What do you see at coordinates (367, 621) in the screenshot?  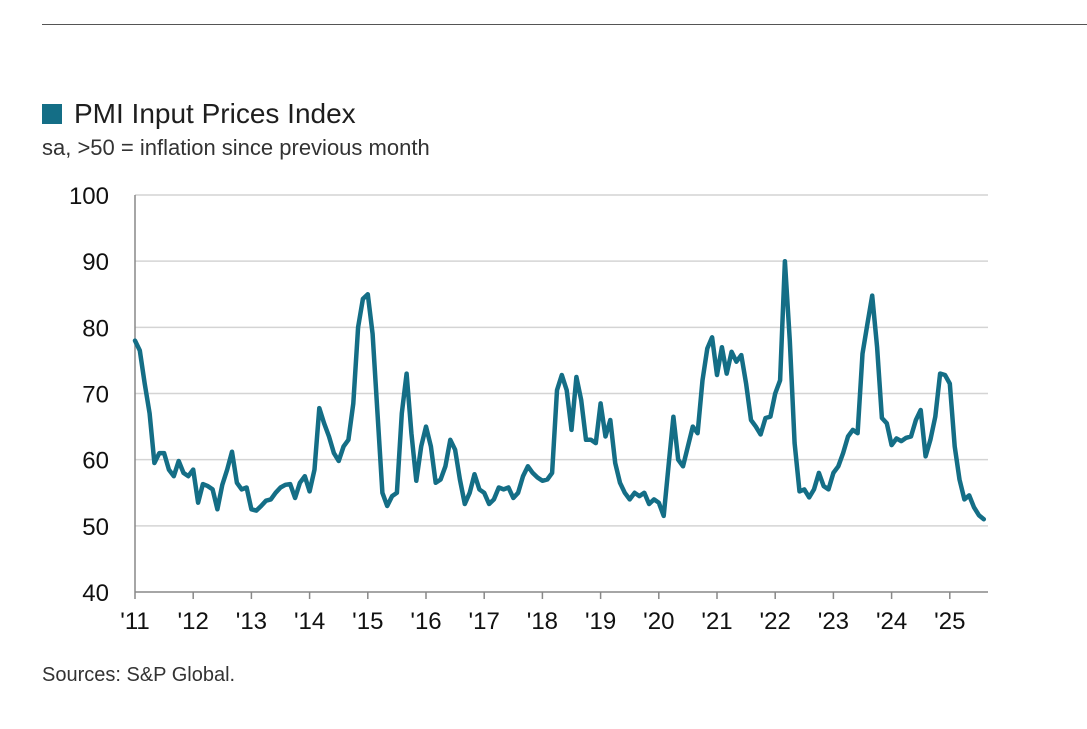 I see `x-tick-label: '15` at bounding box center [367, 621].